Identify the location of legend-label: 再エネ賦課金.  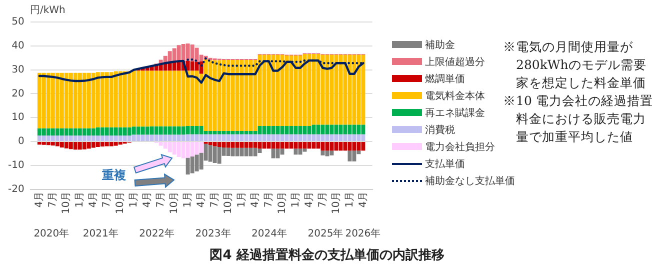
(455, 113).